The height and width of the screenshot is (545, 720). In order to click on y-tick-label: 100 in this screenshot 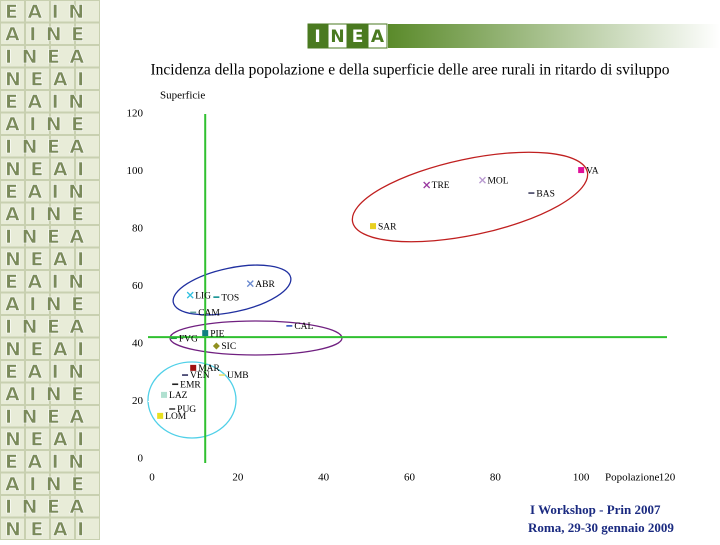, I will do `click(135, 171)`.